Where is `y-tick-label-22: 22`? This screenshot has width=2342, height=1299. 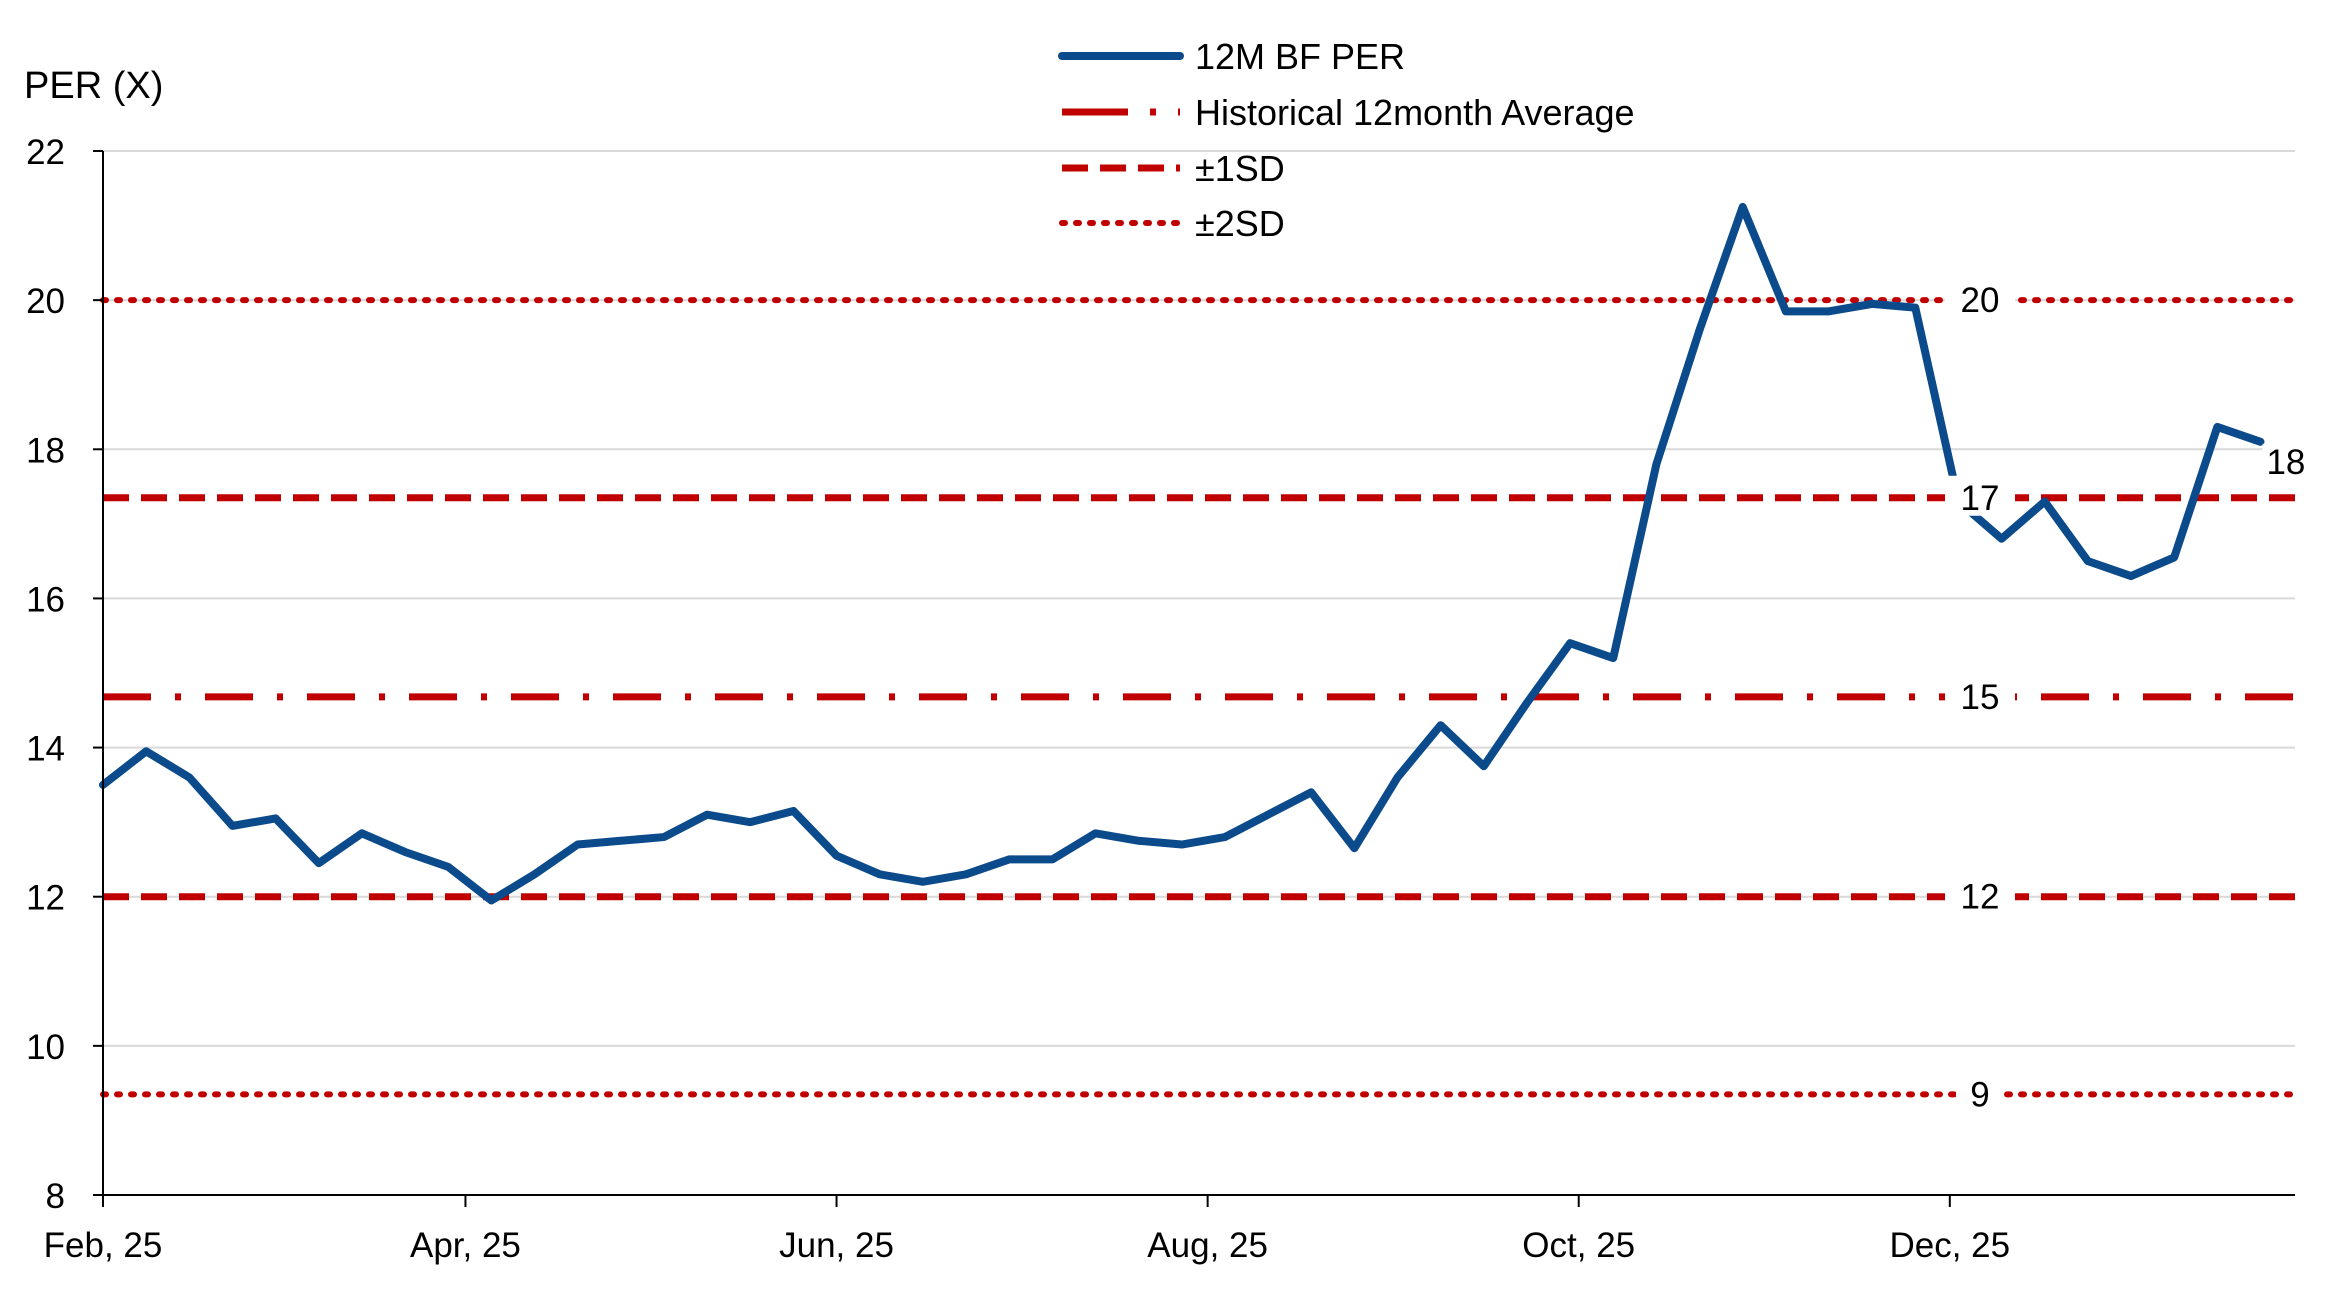 y-tick-label-22: 22 is located at coordinates (45, 152).